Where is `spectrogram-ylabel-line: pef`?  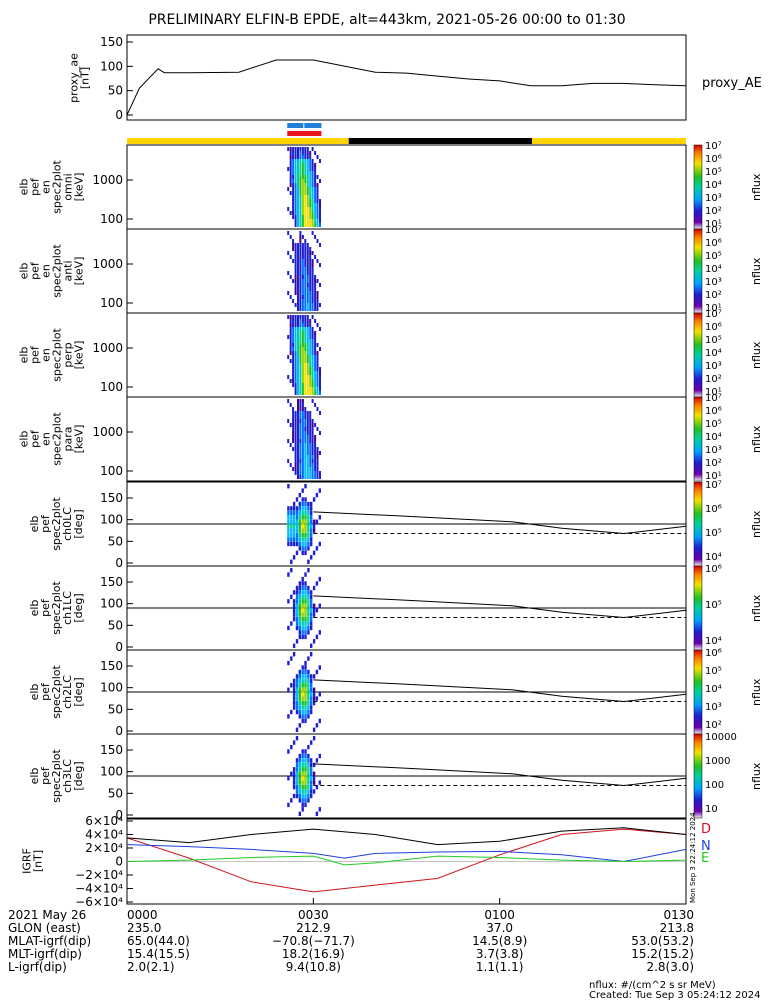 spectrogram-ylabel-line: pef is located at coordinates (35, 438).